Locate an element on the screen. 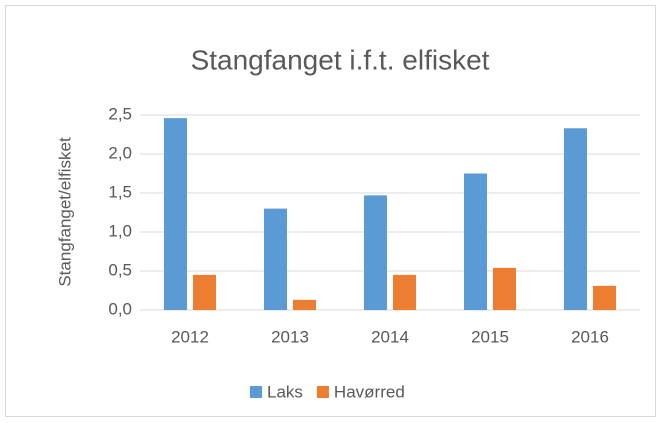  y-tick-label: 1,5 is located at coordinates (120, 191).